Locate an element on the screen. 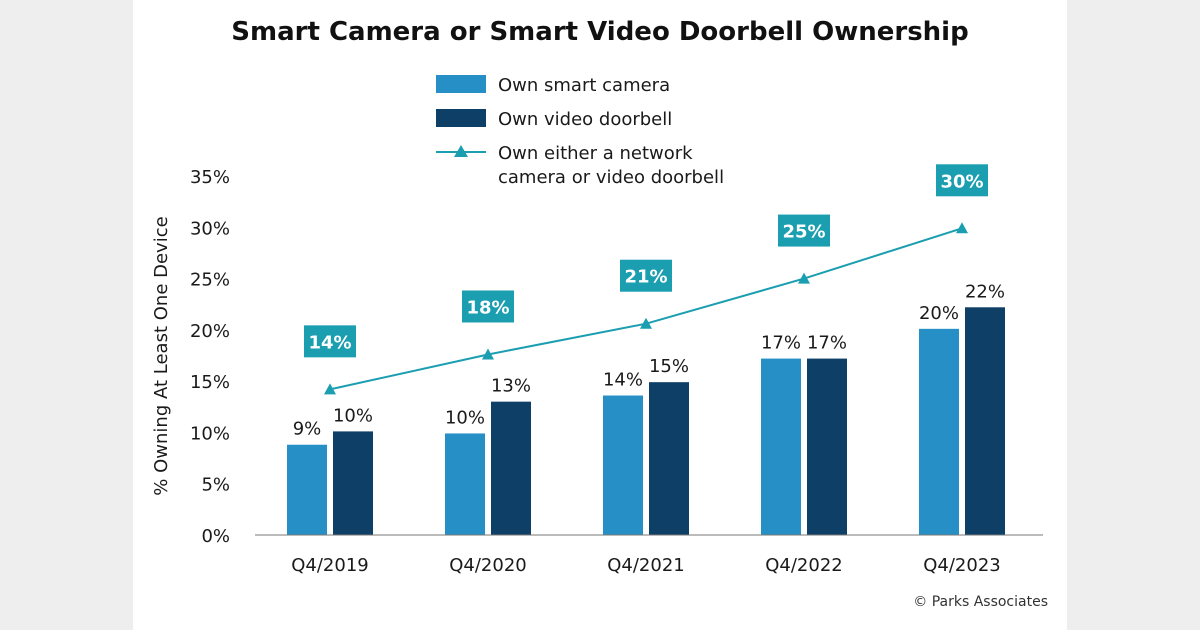  y-tick-label: 25% is located at coordinates (210, 280).